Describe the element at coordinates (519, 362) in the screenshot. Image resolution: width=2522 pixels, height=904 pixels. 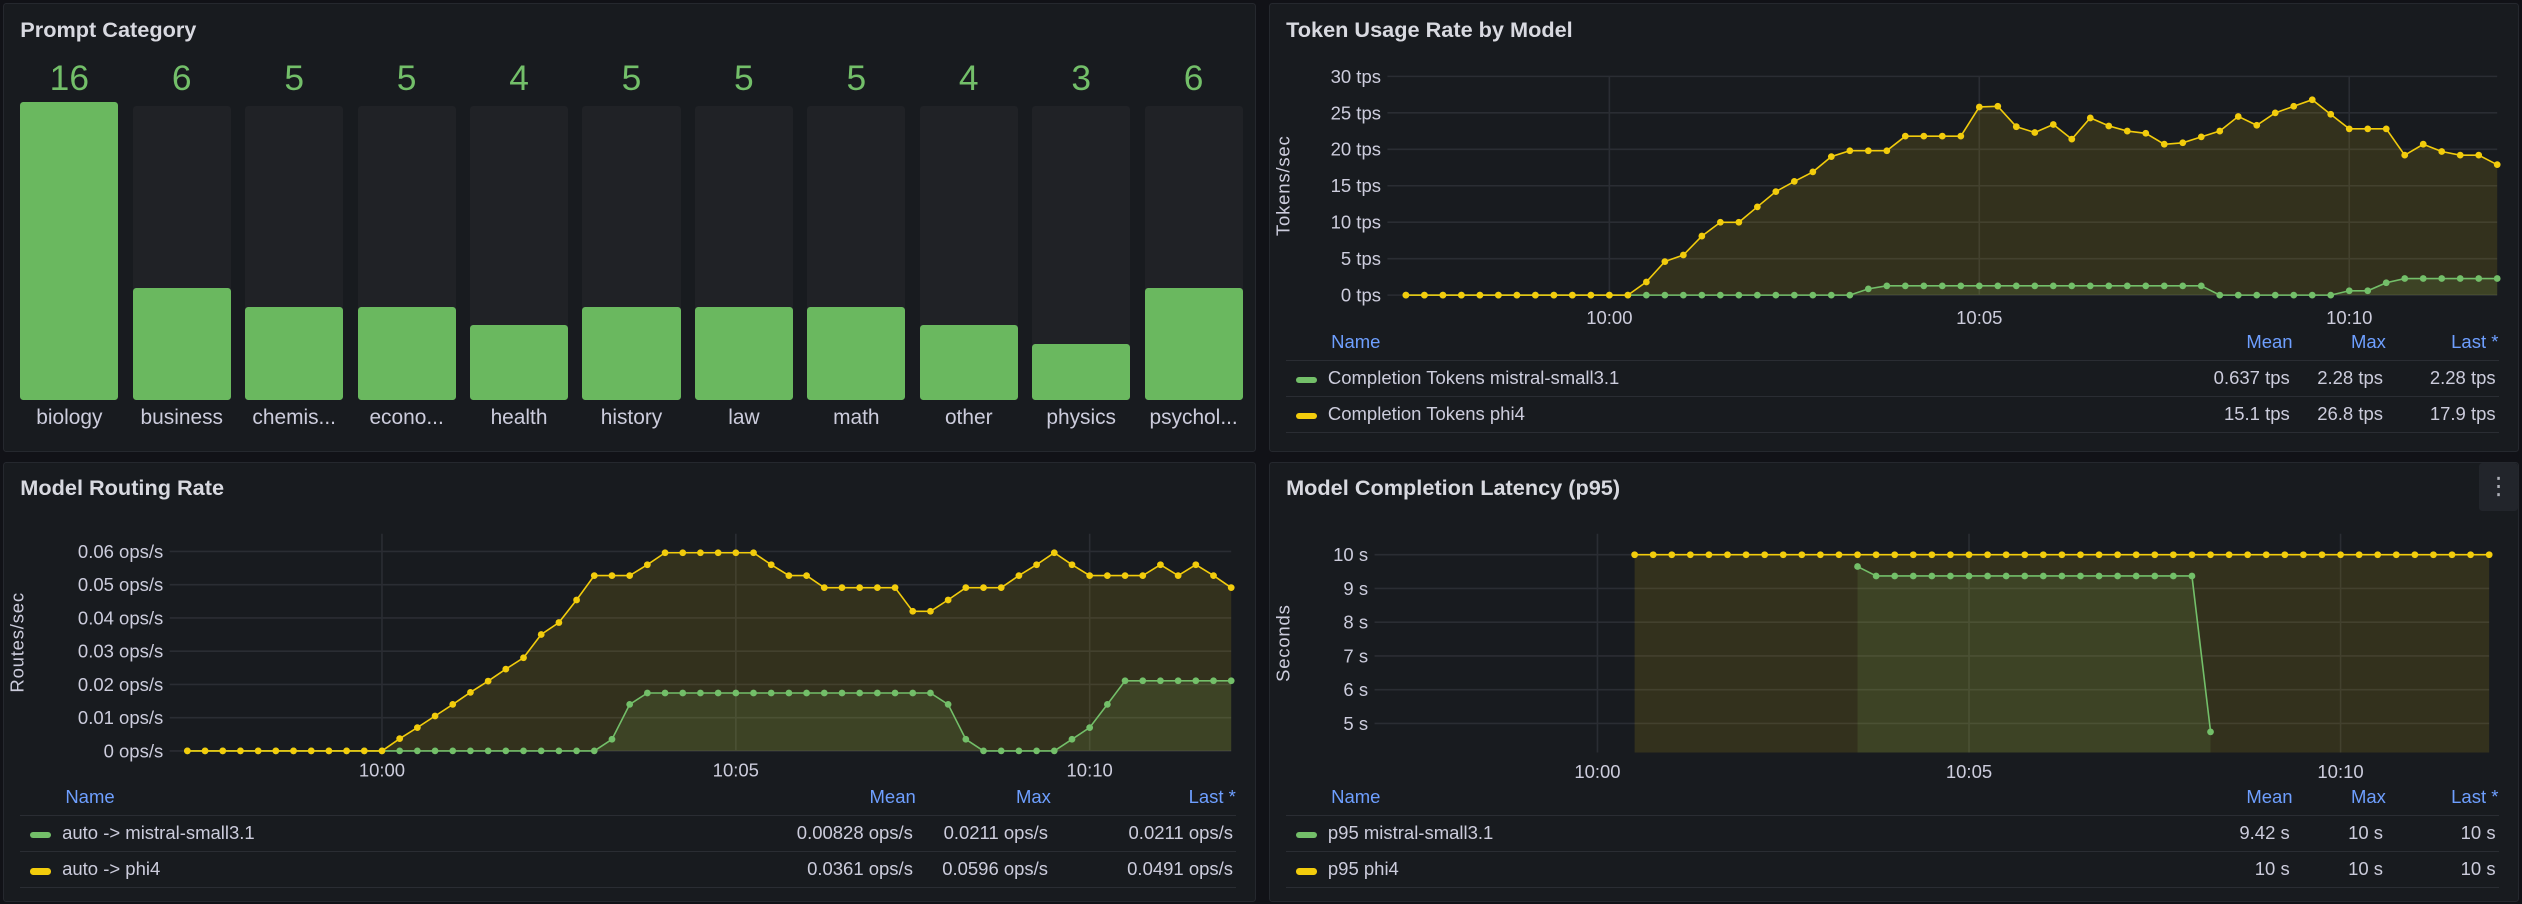
I see `bar-health` at that location.